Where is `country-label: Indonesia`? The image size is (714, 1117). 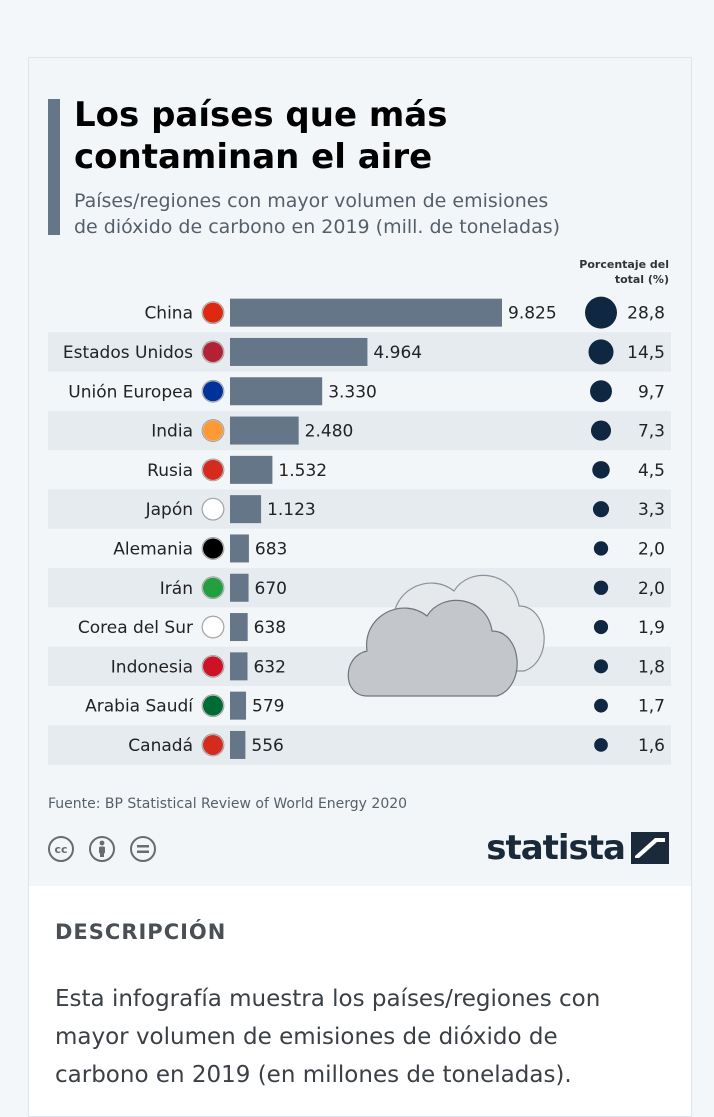
country-label: Indonesia is located at coordinates (152, 667).